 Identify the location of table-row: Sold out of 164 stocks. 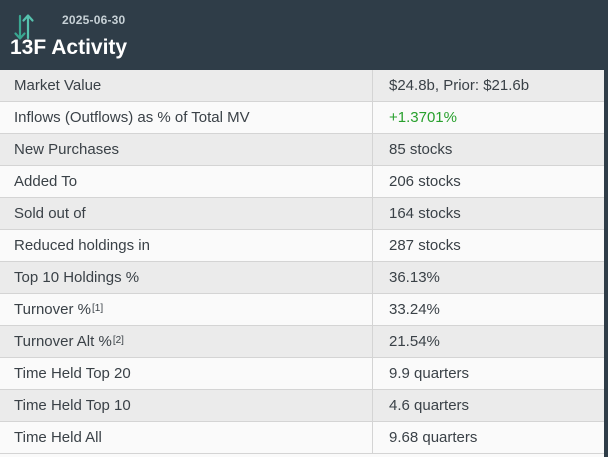
(302, 214).